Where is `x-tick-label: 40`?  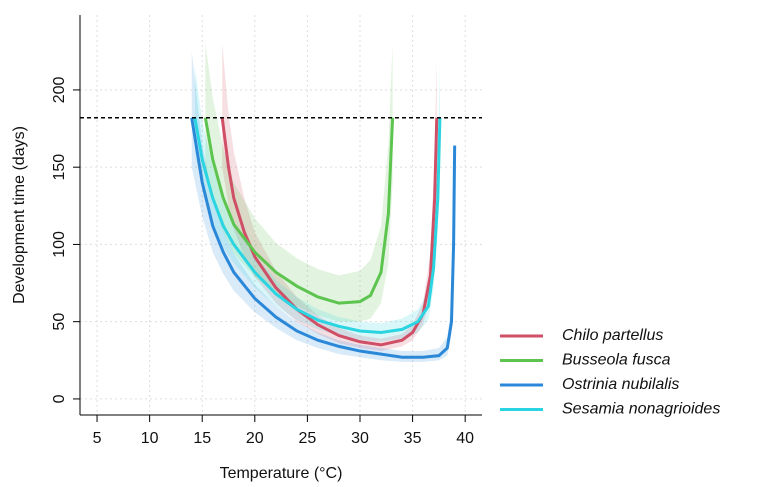 x-tick-label: 40 is located at coordinates (465, 438).